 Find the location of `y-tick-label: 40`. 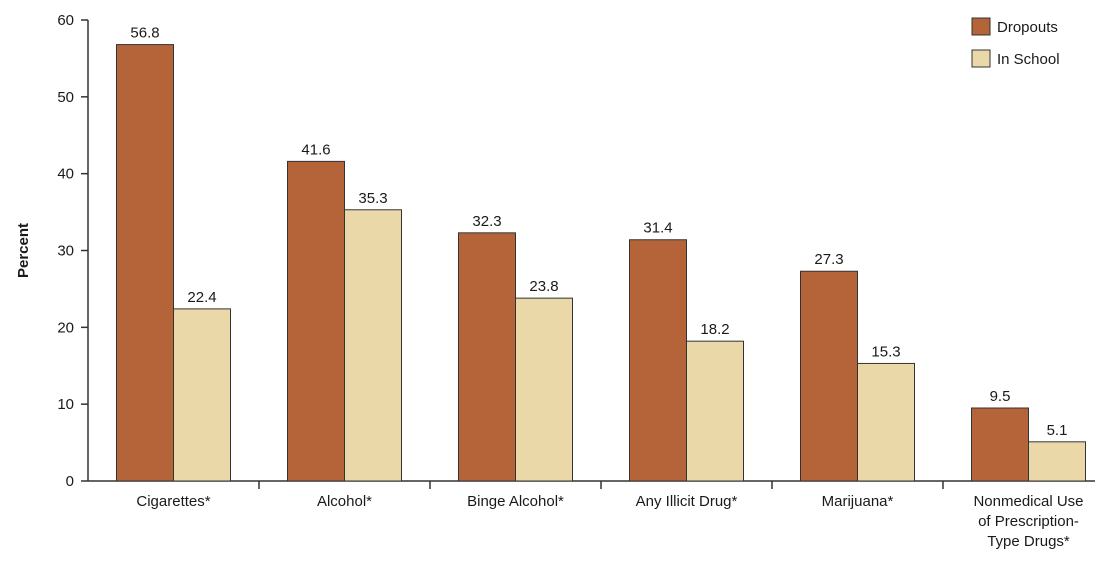

y-tick-label: 40 is located at coordinates (65, 174).